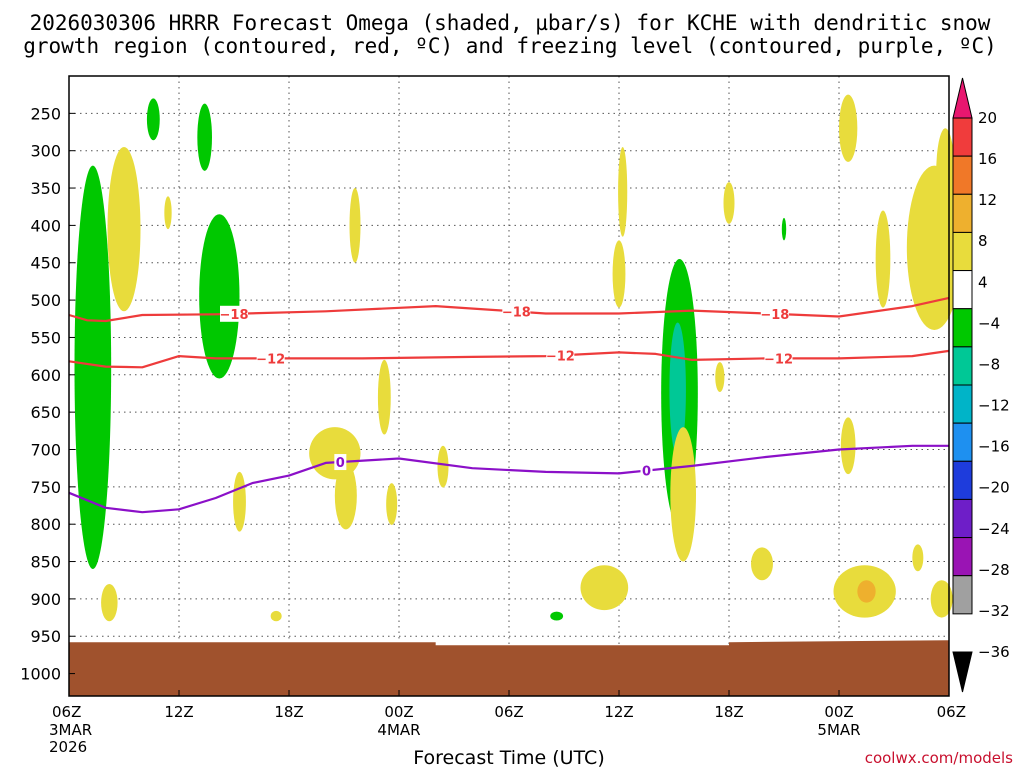 The height and width of the screenshot is (768, 1024). I want to click on x-tick-label-0: 06Z, so click(66, 712).